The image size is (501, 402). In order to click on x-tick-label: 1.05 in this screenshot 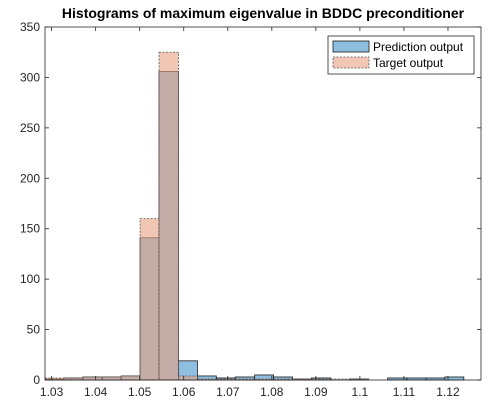, I will do `click(140, 392)`.